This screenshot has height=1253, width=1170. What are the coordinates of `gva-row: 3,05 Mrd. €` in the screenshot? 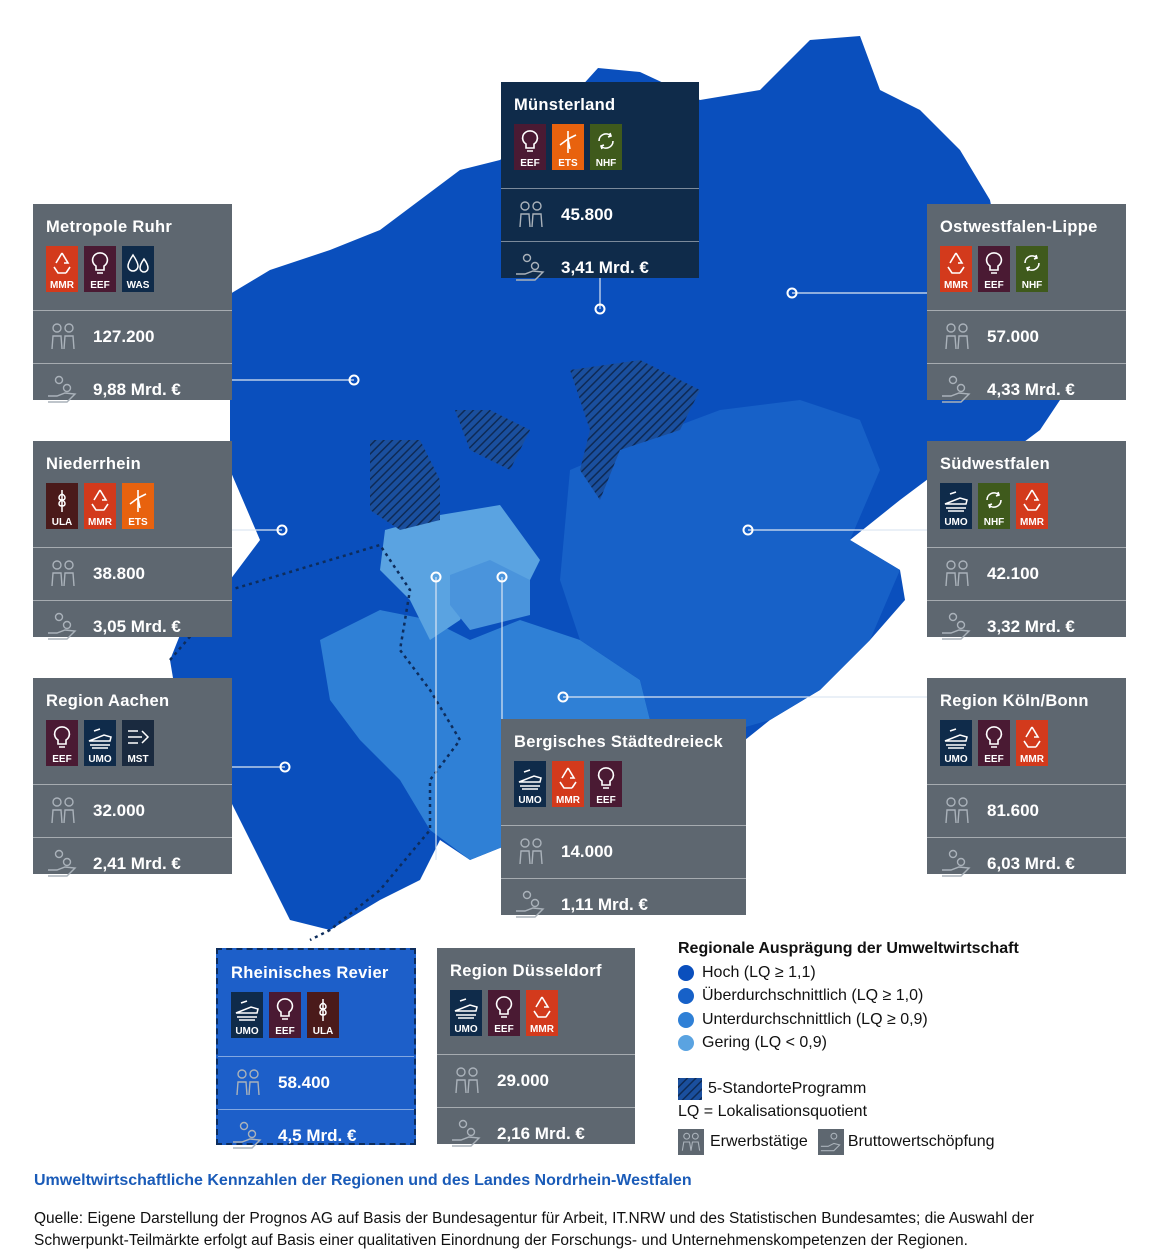 It's located at (132, 626).